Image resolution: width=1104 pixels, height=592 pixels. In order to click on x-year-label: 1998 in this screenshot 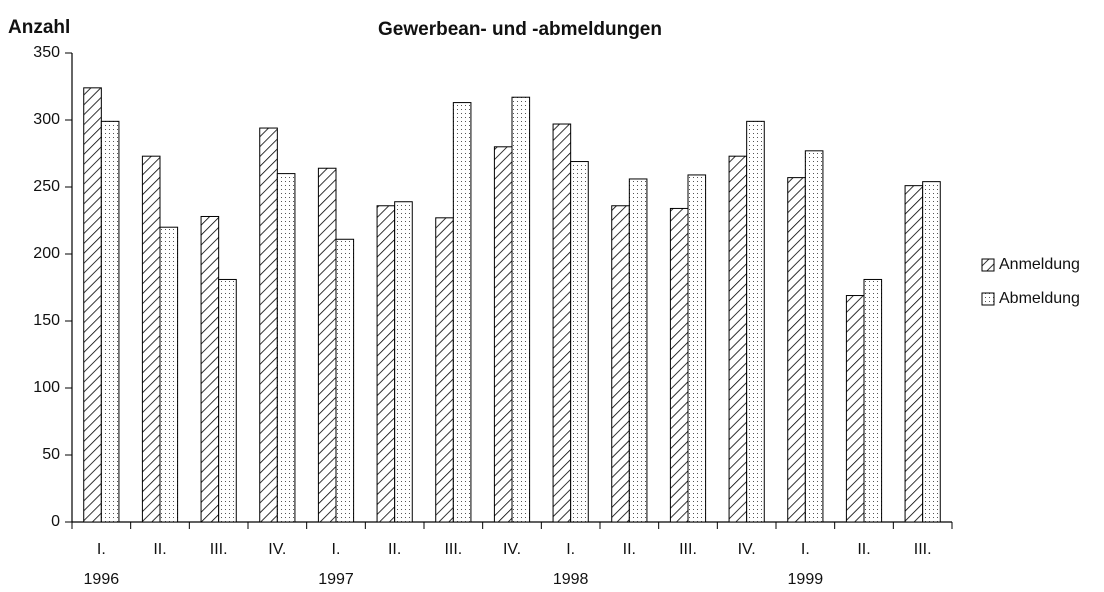, I will do `click(571, 579)`.